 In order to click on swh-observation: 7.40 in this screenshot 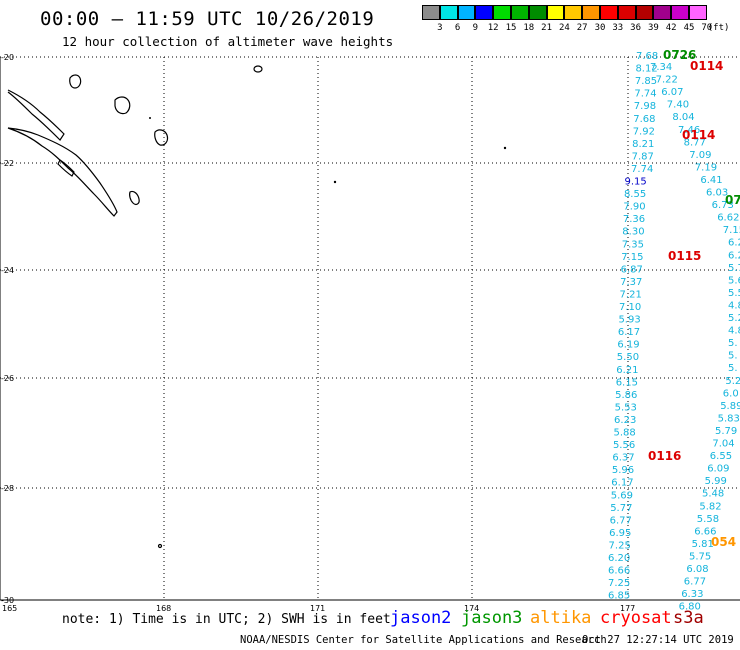, I will do `click(678, 105)`.